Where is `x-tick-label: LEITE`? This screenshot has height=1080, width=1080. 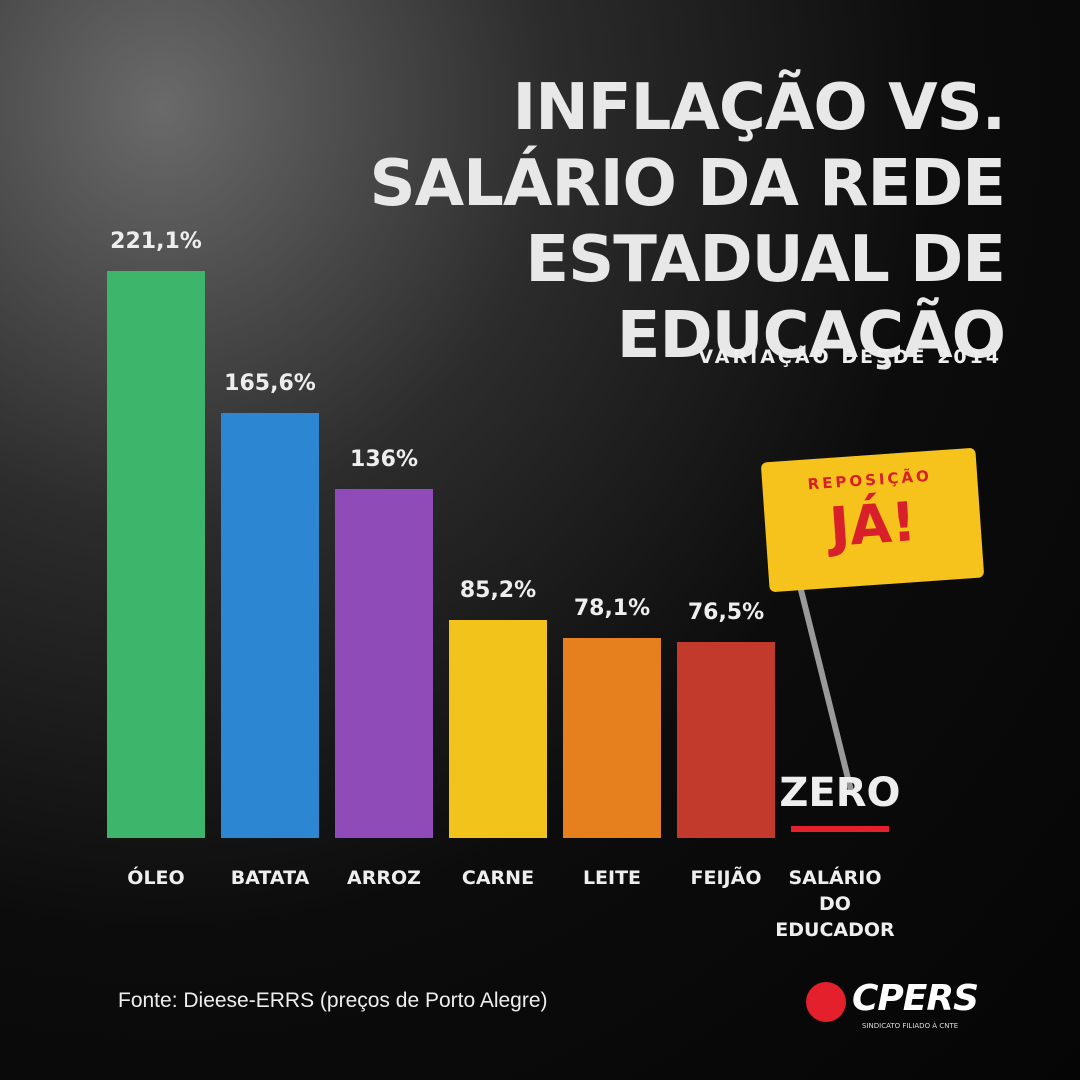
x-tick-label: LEITE is located at coordinates (612, 878).